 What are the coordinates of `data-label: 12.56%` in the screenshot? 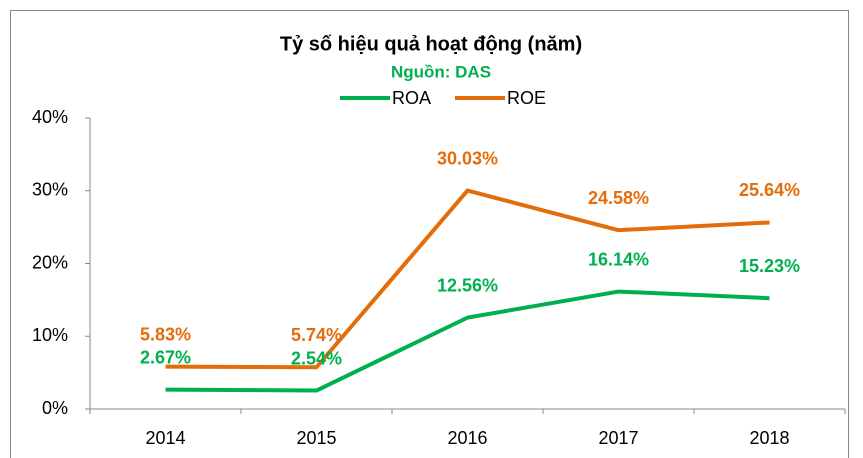 It's located at (467, 285).